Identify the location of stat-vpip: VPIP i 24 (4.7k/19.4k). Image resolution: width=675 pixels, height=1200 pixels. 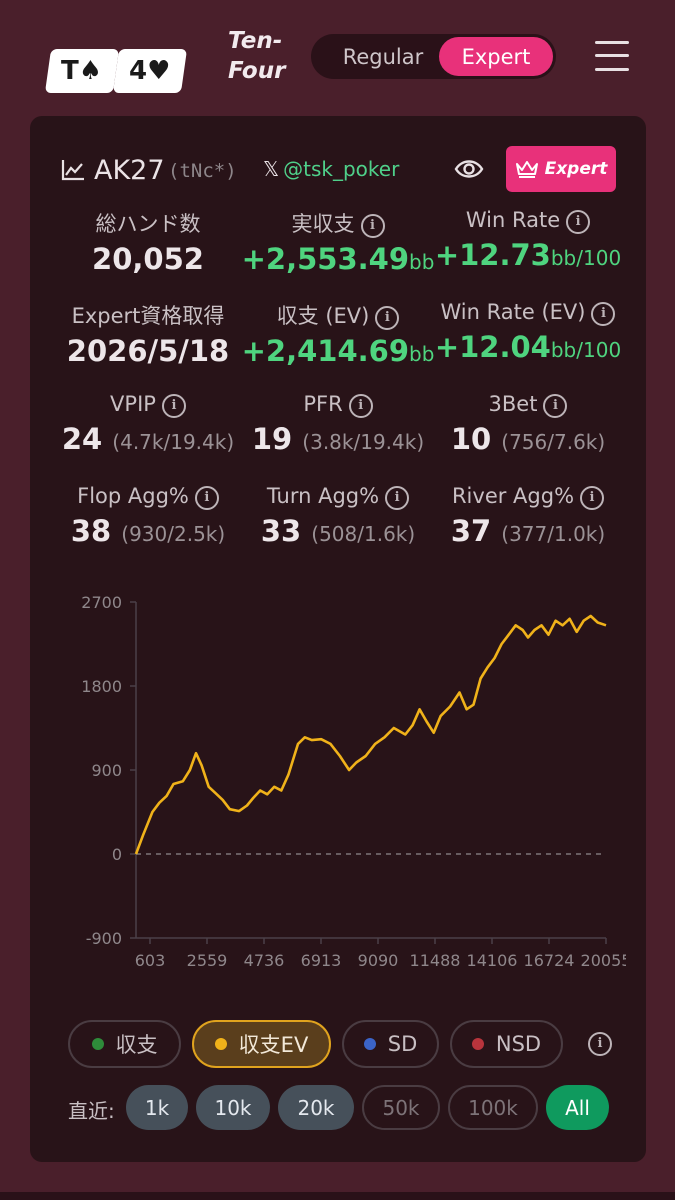
(148, 424).